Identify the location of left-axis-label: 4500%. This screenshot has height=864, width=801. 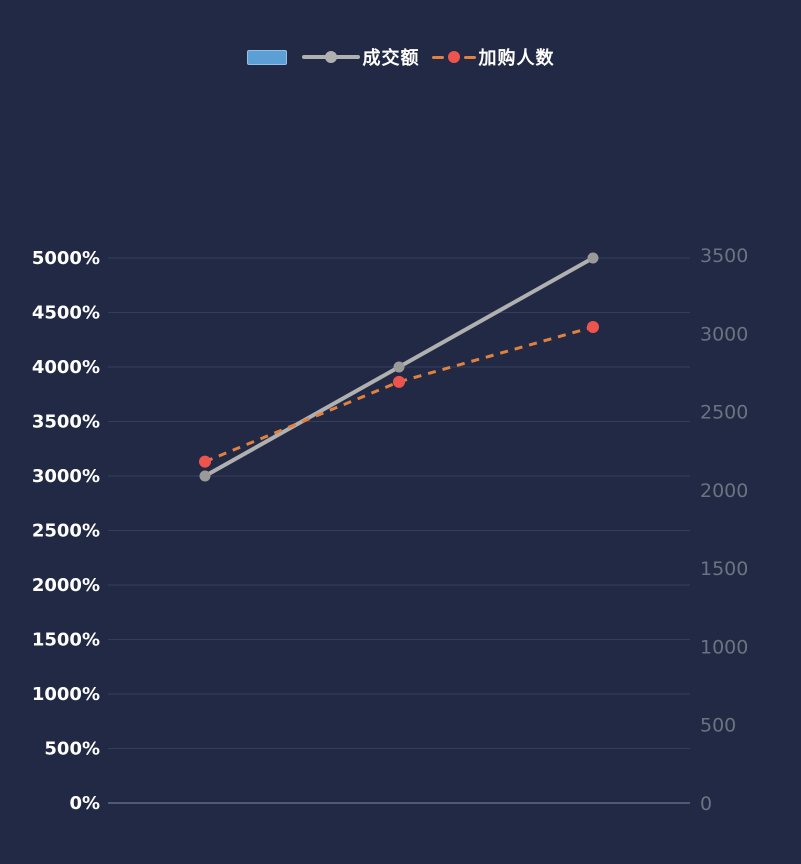
(66, 313).